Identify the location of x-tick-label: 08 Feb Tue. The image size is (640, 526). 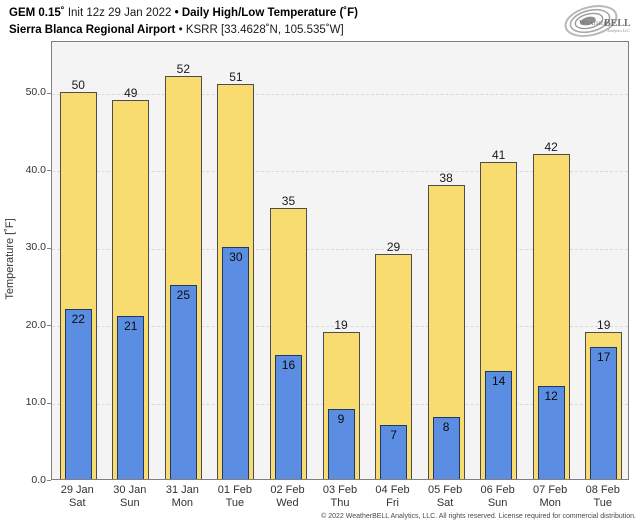
(603, 497).